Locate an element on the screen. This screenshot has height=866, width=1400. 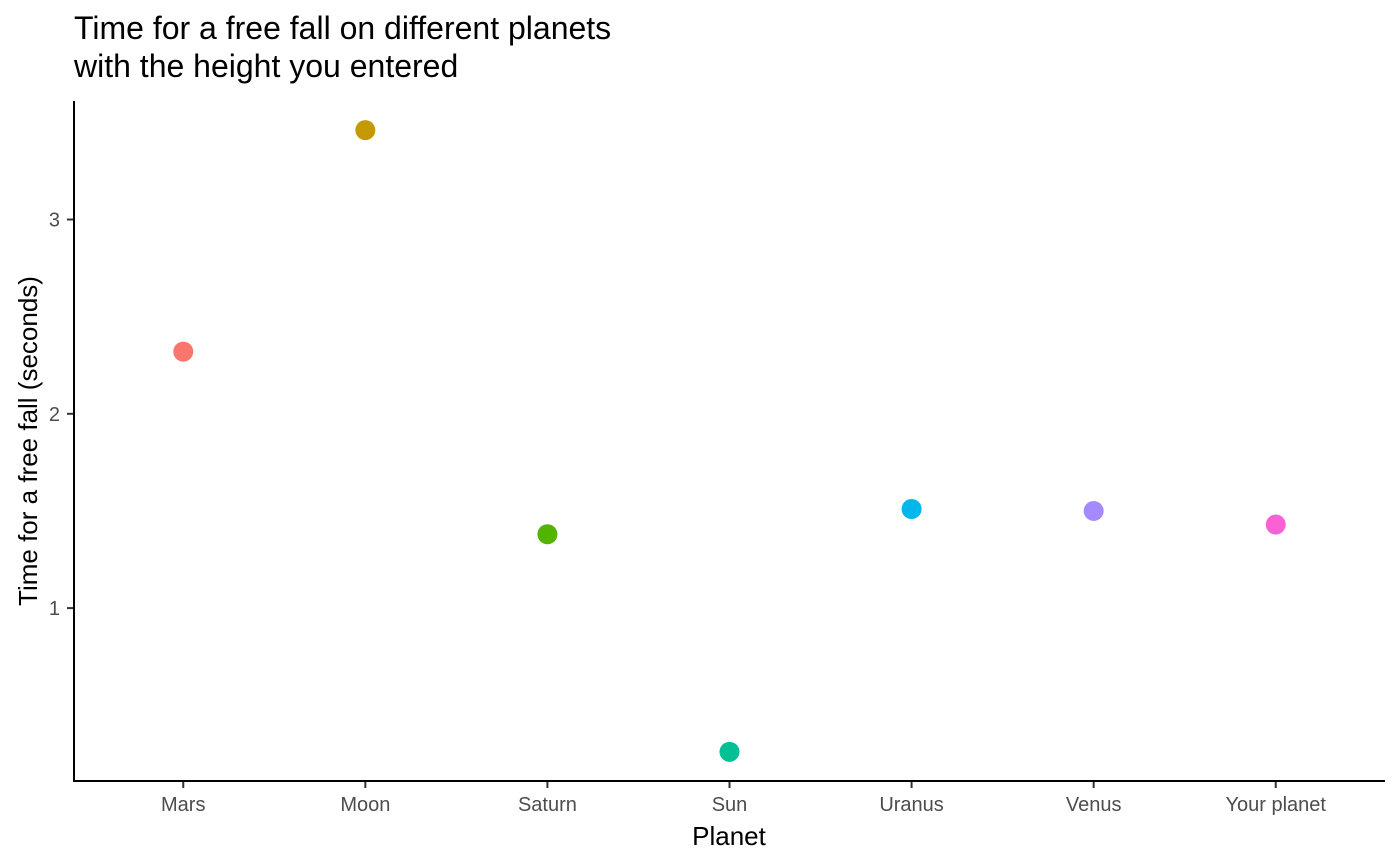
data-point-venus is located at coordinates (1093, 510).